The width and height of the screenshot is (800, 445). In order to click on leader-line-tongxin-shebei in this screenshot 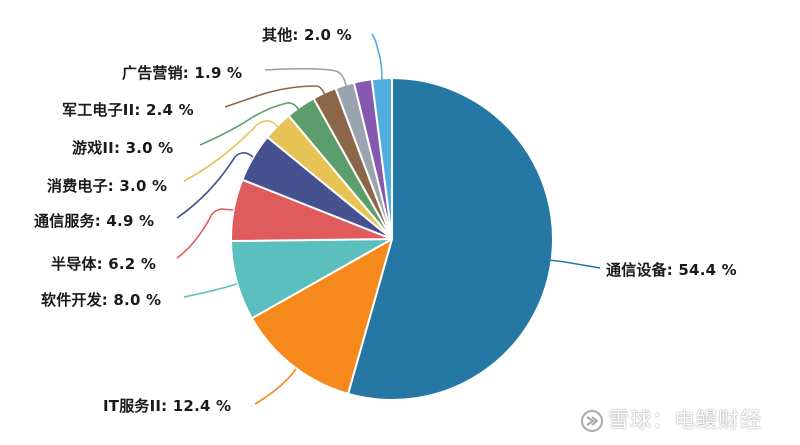, I will do `click(574, 264)`.